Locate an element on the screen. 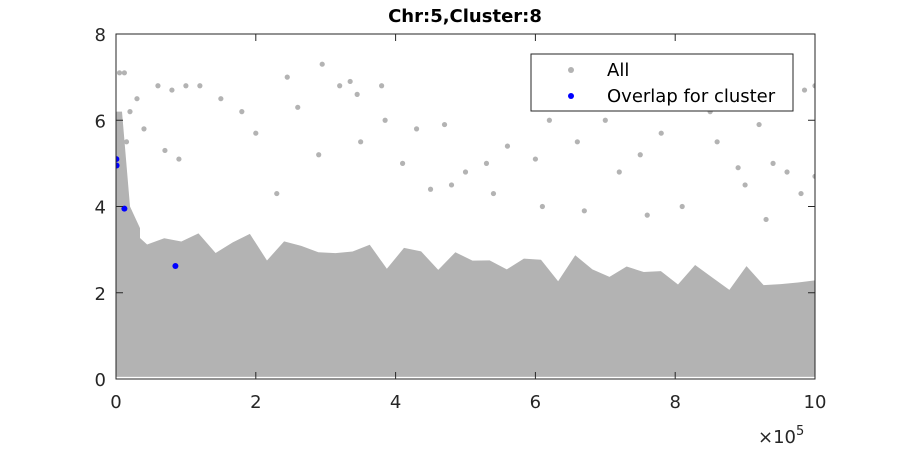  x-exponent-label: ×10⁵ is located at coordinates (781, 436).